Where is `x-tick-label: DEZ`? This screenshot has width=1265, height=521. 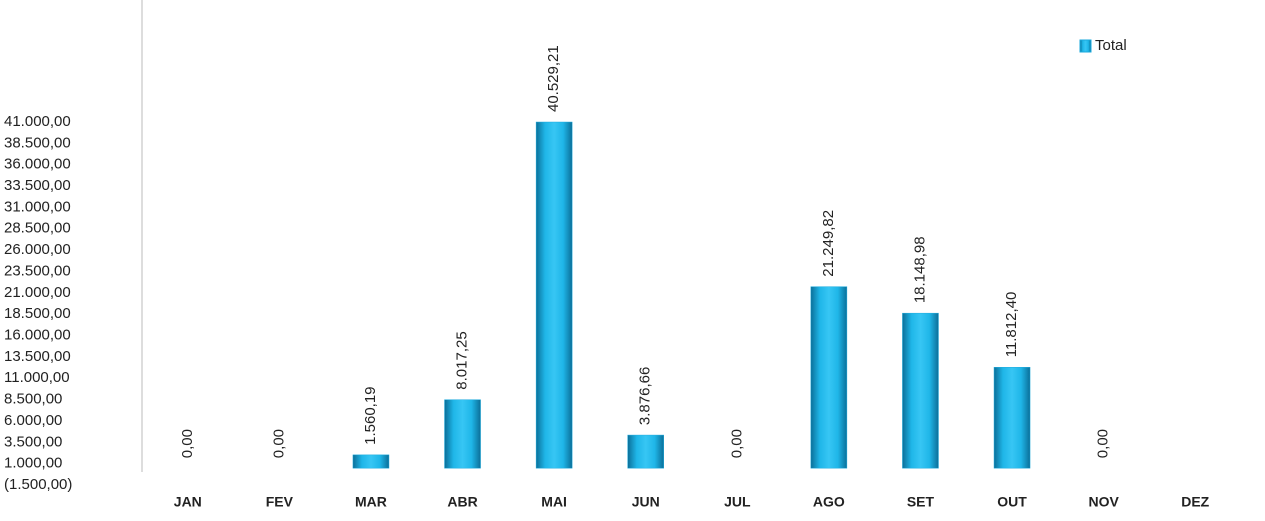 x-tick-label: DEZ is located at coordinates (1195, 502).